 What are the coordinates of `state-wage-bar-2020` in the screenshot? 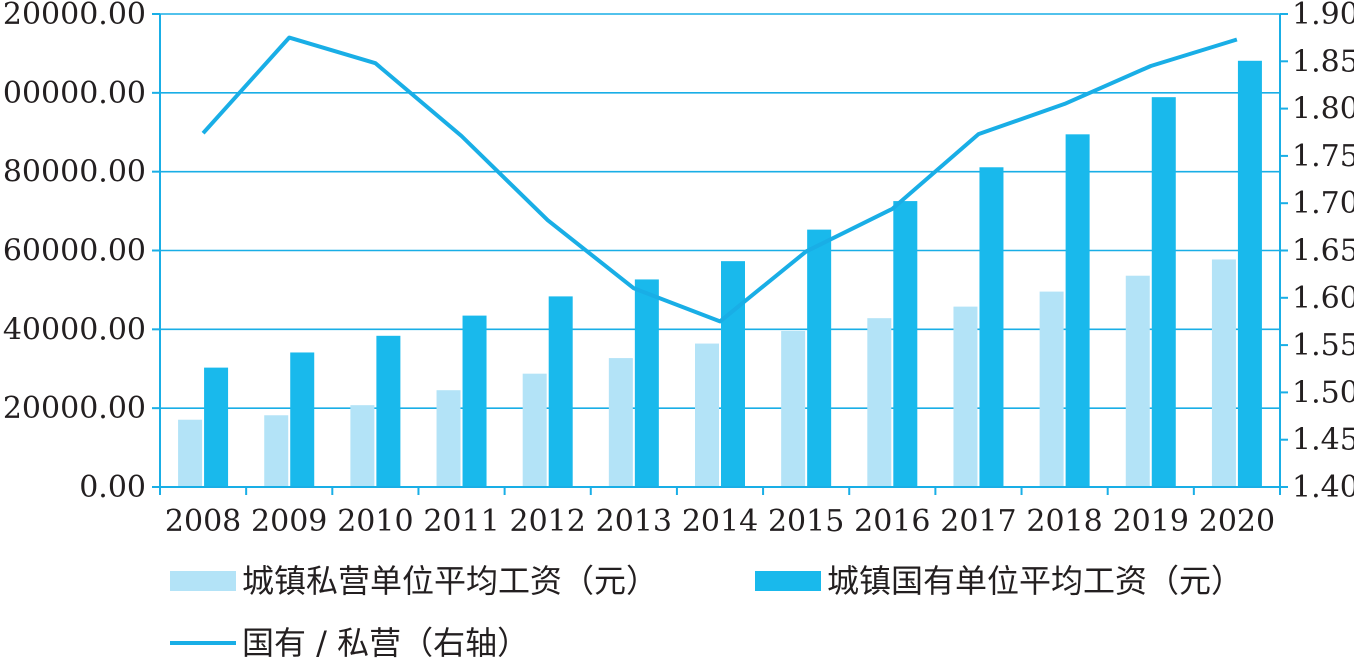 It's located at (1249, 274).